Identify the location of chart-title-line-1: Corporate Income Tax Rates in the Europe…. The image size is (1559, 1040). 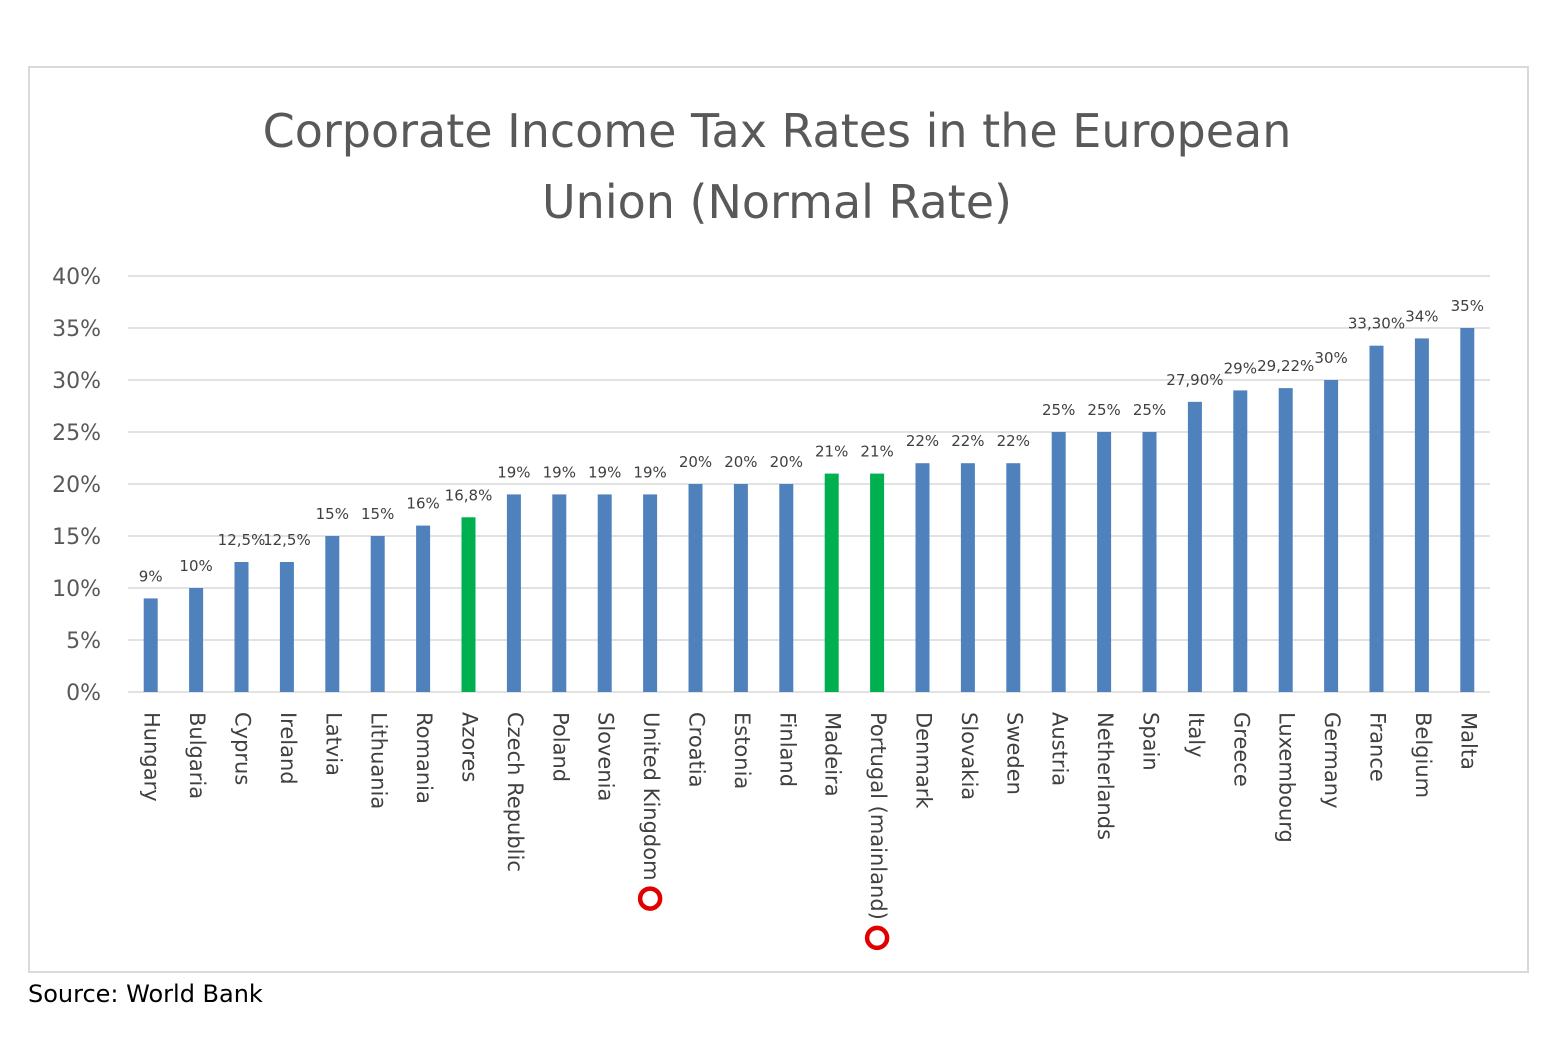
(777, 131).